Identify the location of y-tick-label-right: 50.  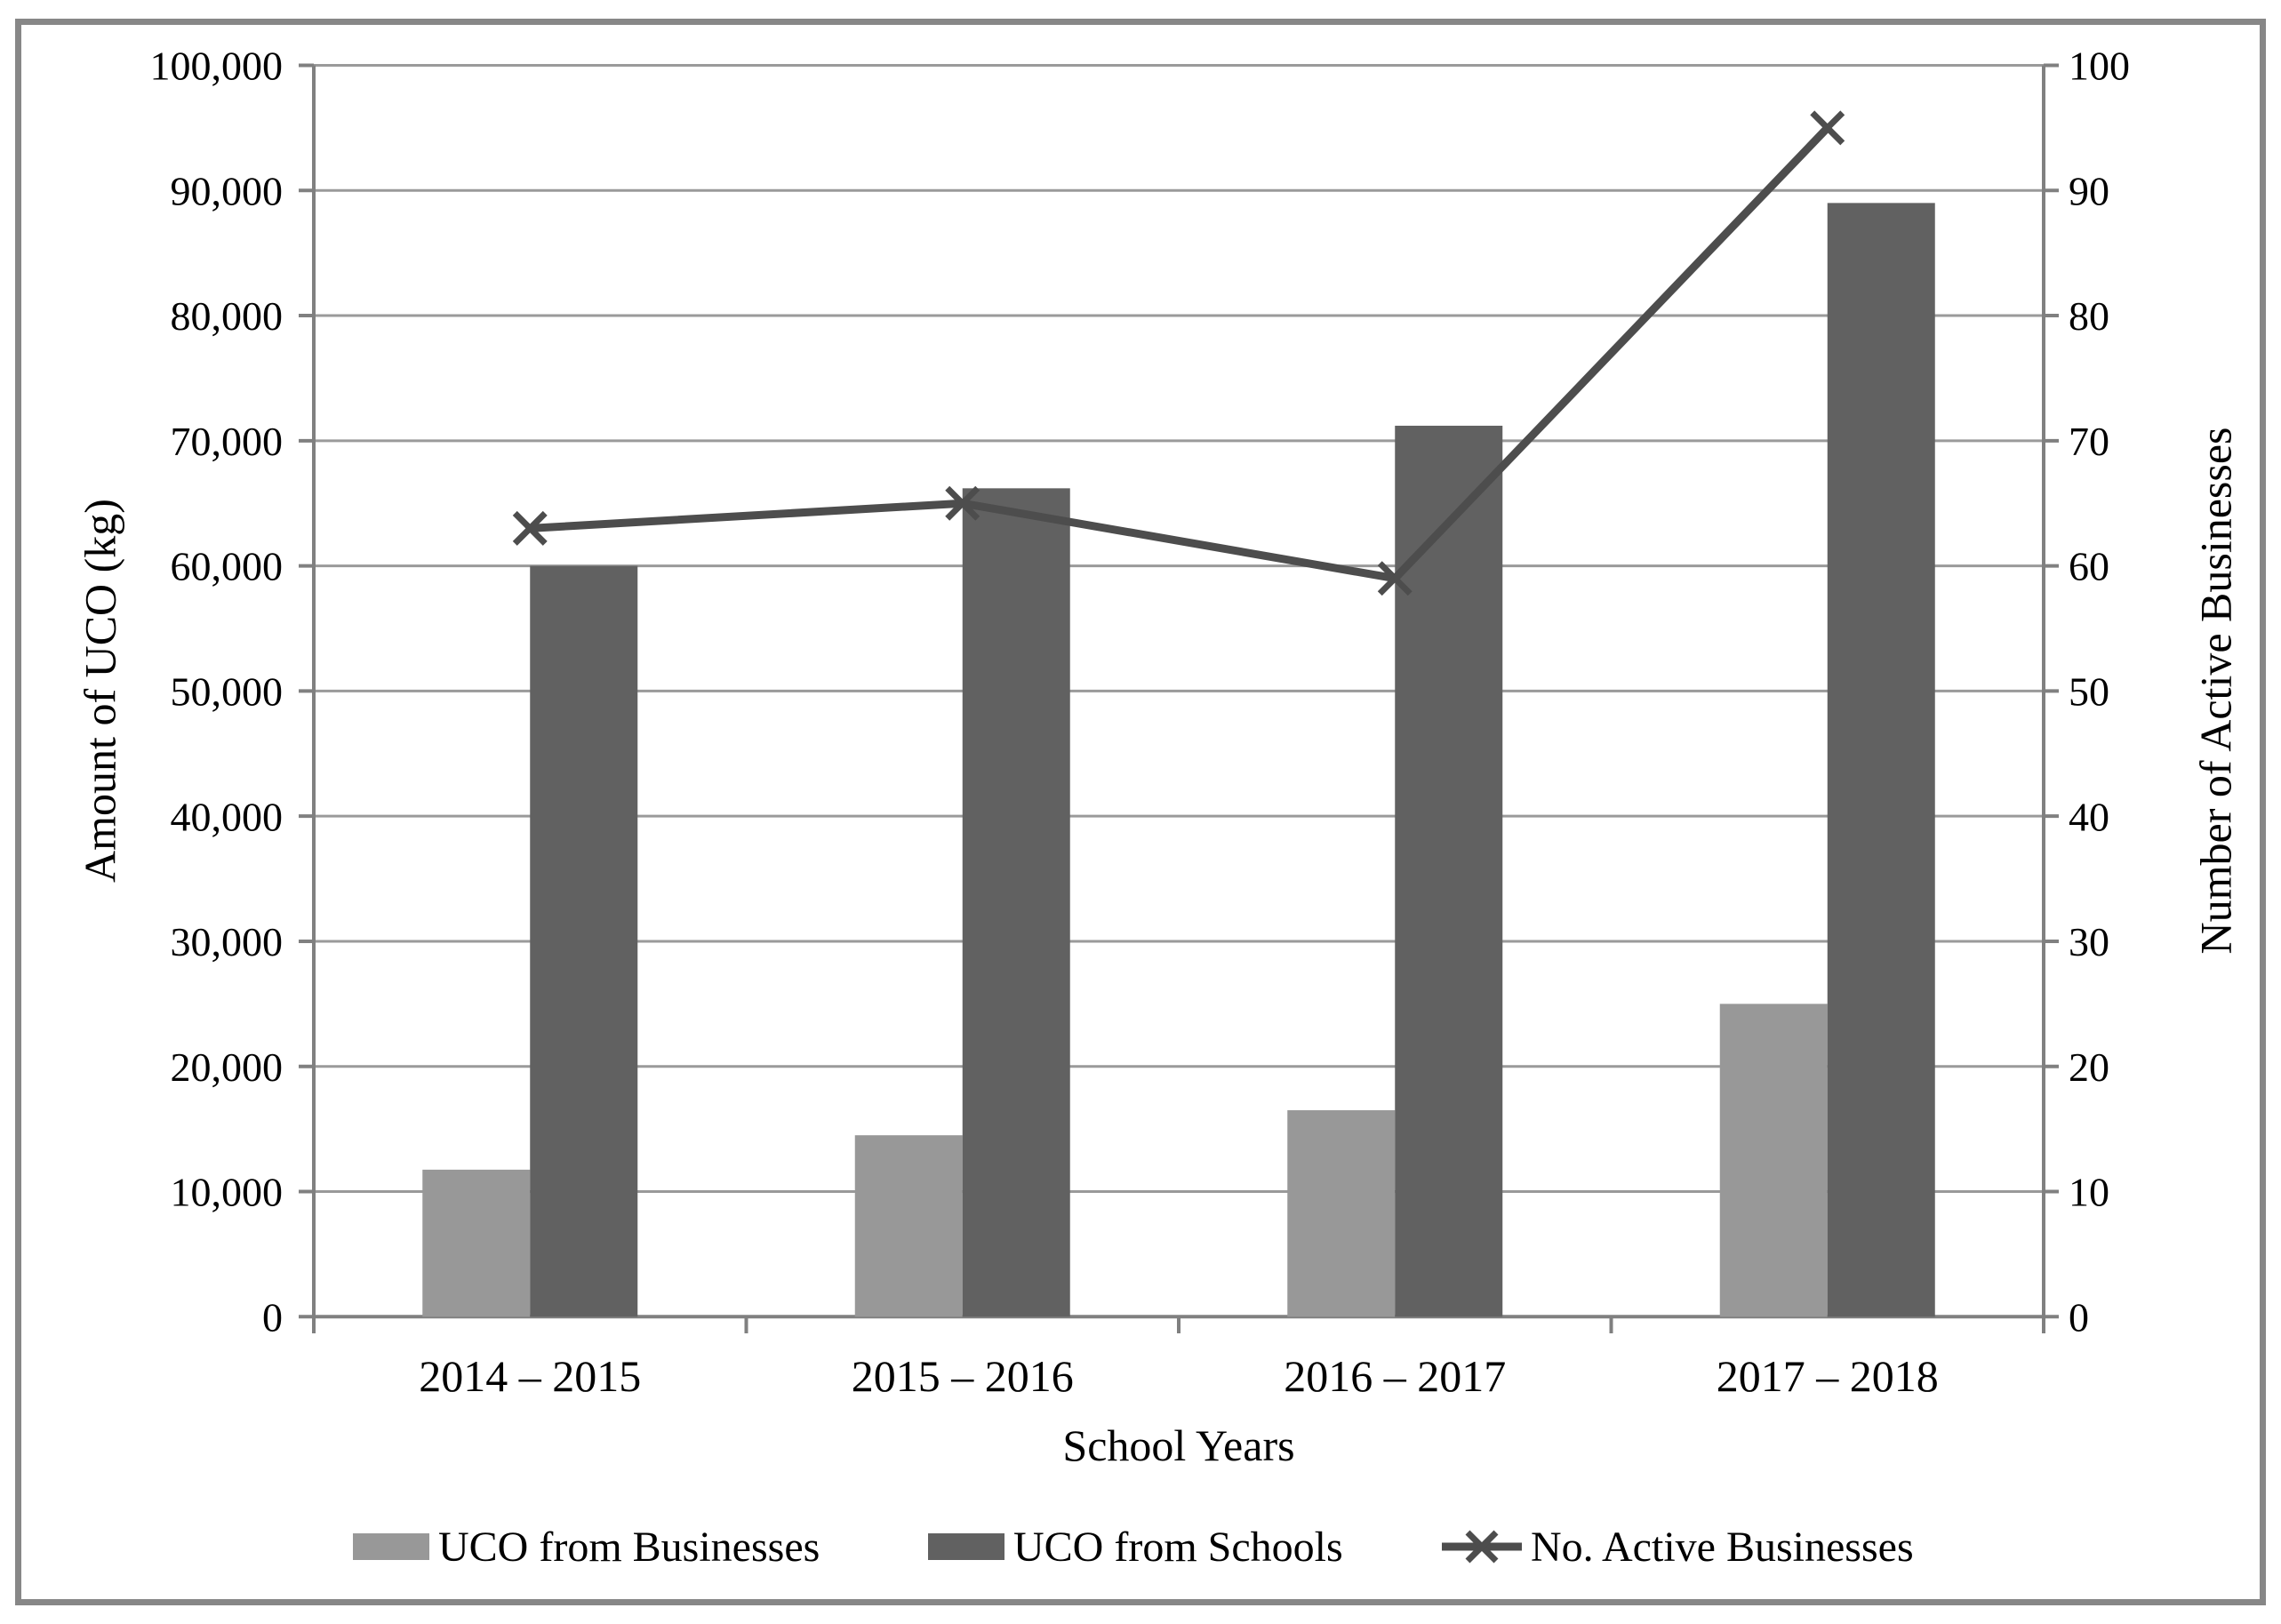
(2089, 692).